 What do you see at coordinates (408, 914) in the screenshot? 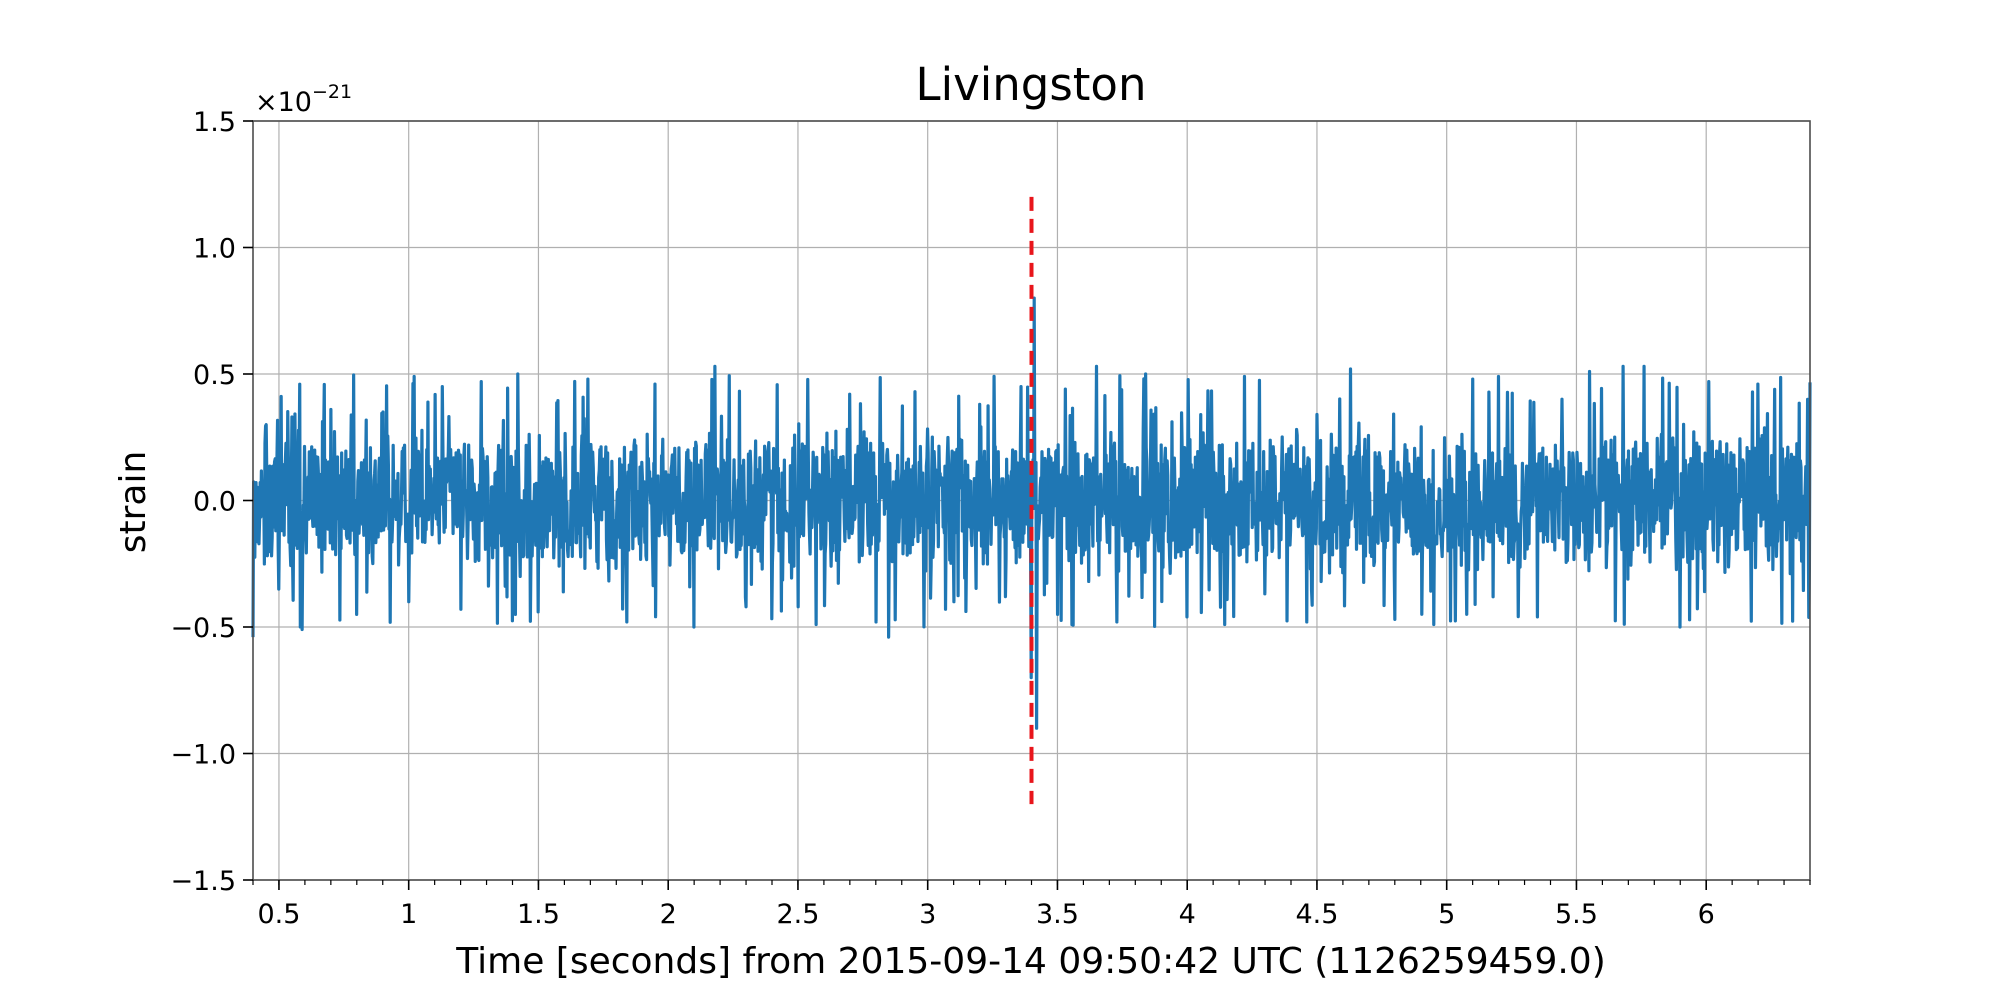
I see `x-tick-label: 1` at bounding box center [408, 914].